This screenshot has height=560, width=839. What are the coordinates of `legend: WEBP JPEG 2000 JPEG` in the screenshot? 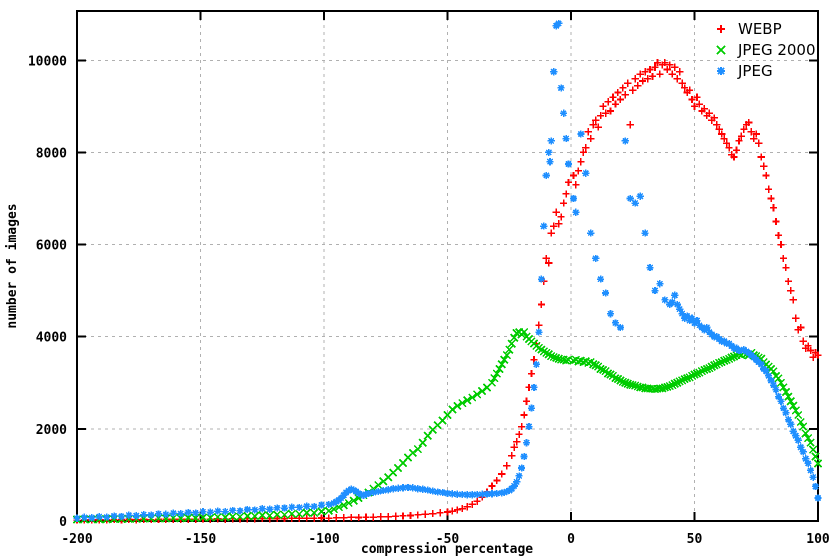 It's located at (766, 50).